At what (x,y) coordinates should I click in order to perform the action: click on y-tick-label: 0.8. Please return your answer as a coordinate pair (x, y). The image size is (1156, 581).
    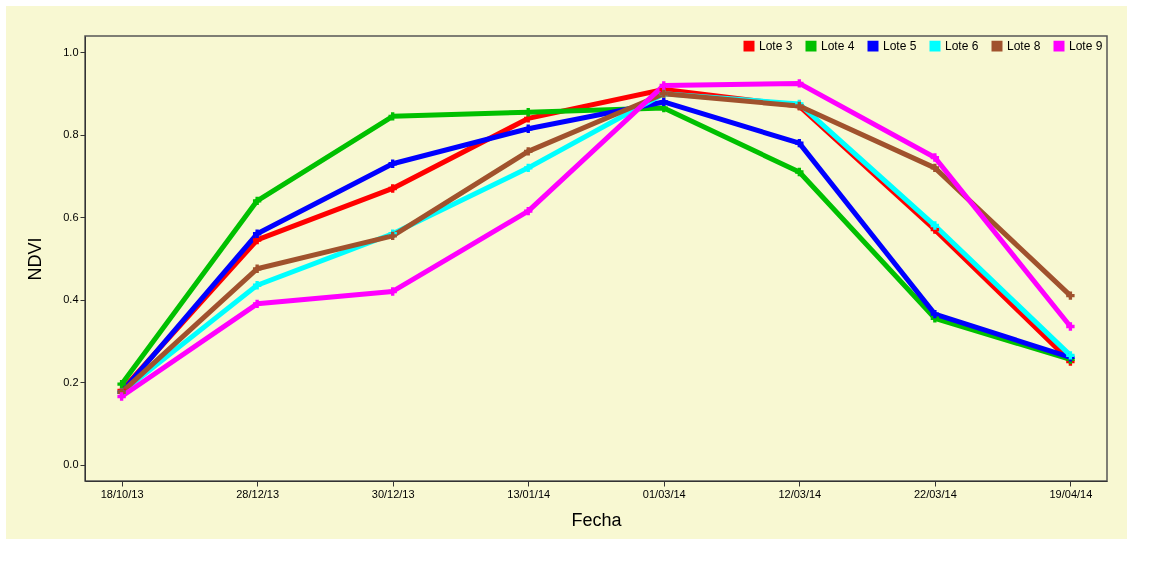
    Looking at the image, I should click on (71, 134).